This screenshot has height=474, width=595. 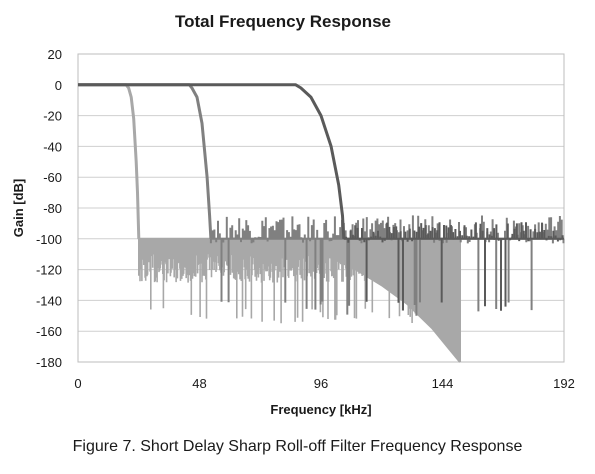 I want to click on y-axis-ticks: 20 0 -20 -40 -60 -80 -100 -120 -140 -160 -180, so click(x=49, y=208).